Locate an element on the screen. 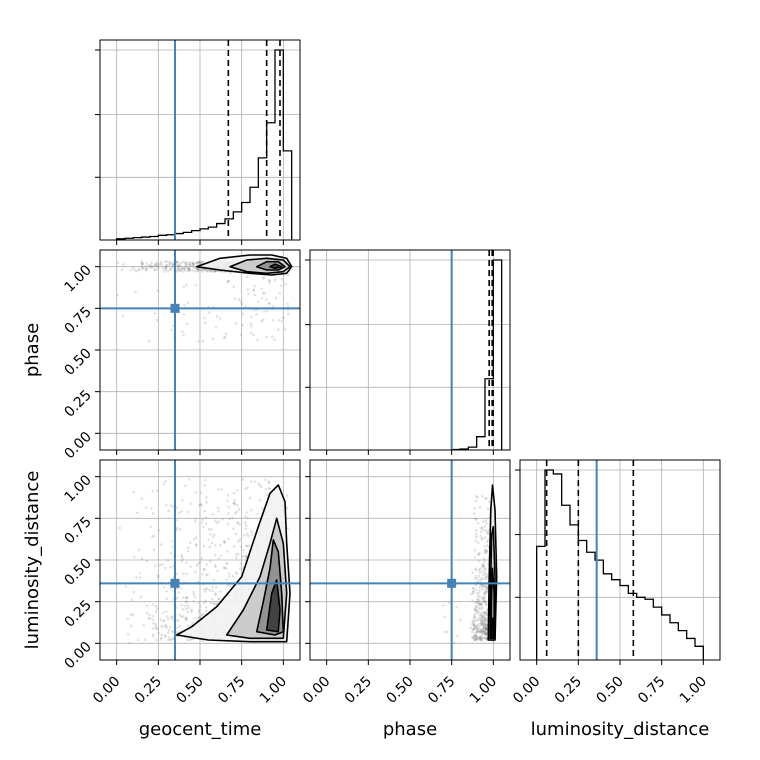 The height and width of the screenshot is (760, 760). scatter-luminosity-distance-vs-geocent-time-ytick-label-0: 0.00 is located at coordinates (77, 655).